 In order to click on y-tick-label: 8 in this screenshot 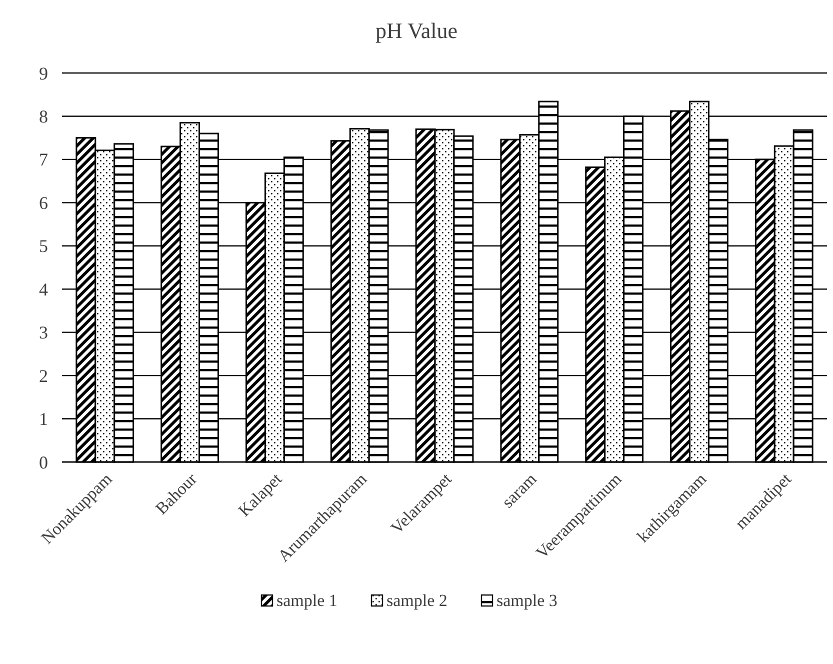, I will do `click(43, 116)`.